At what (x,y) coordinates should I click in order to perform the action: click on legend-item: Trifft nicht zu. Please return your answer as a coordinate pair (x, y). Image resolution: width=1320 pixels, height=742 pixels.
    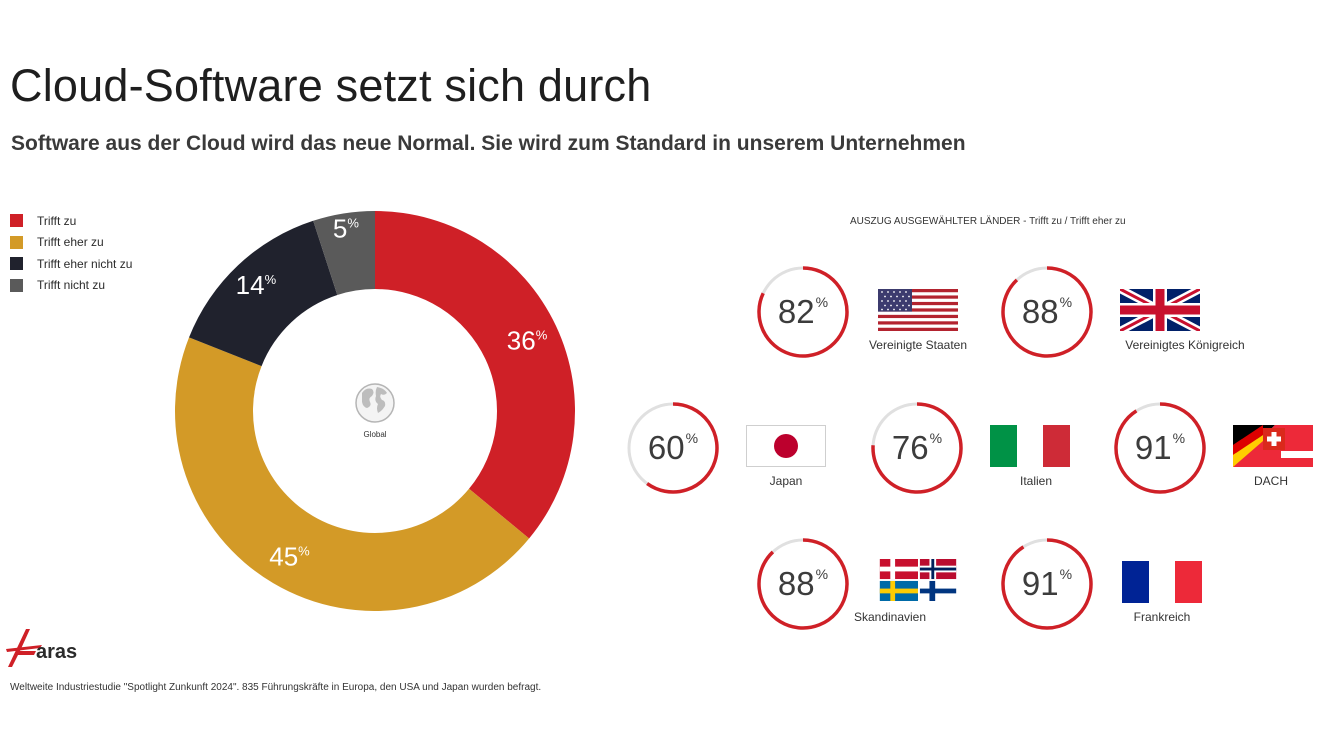
    Looking at the image, I should click on (71, 286).